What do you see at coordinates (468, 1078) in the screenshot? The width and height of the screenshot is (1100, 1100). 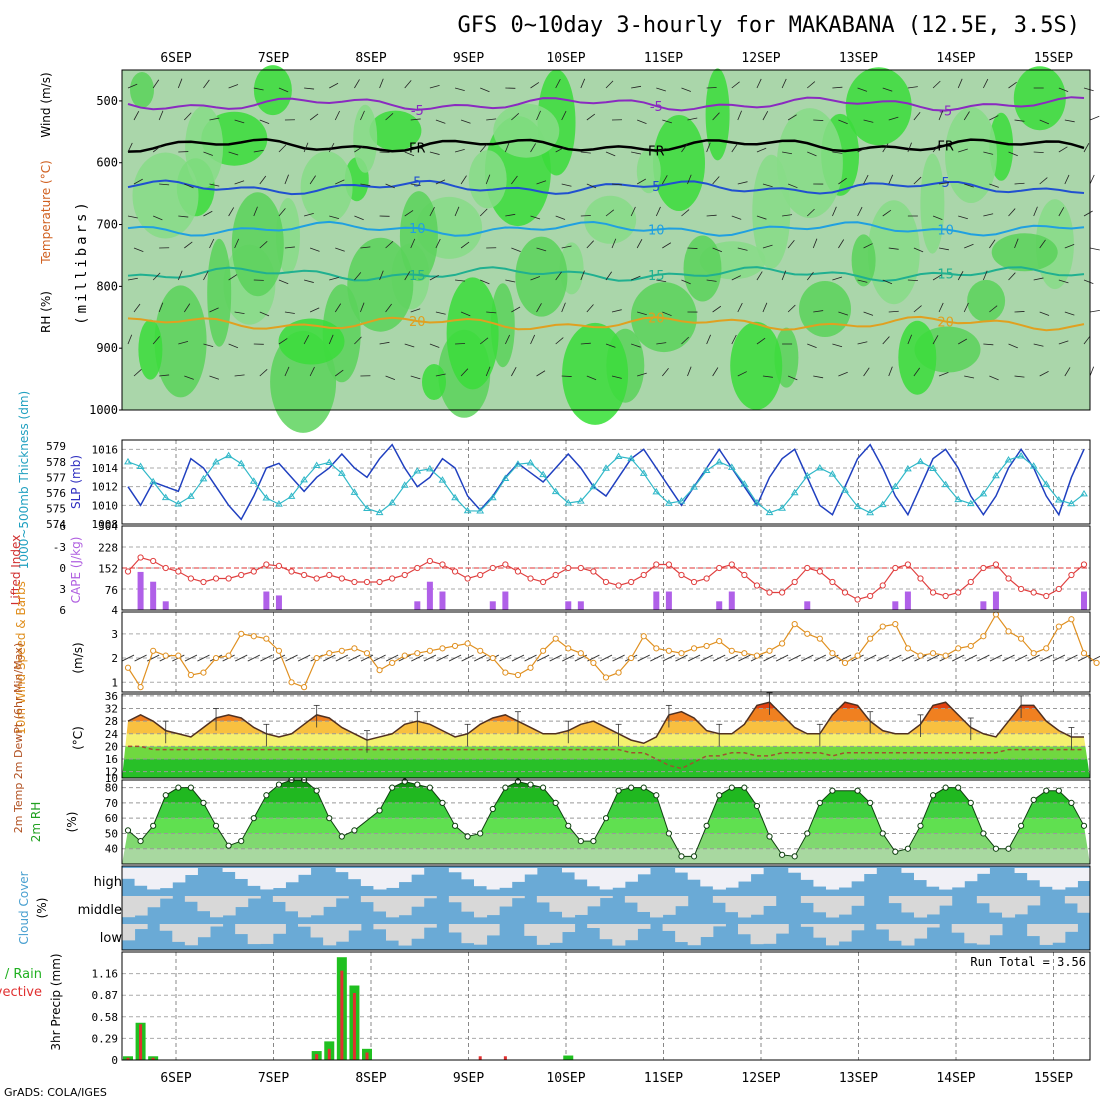 I see `bottom-date-label: 9SEP` at bounding box center [468, 1078].